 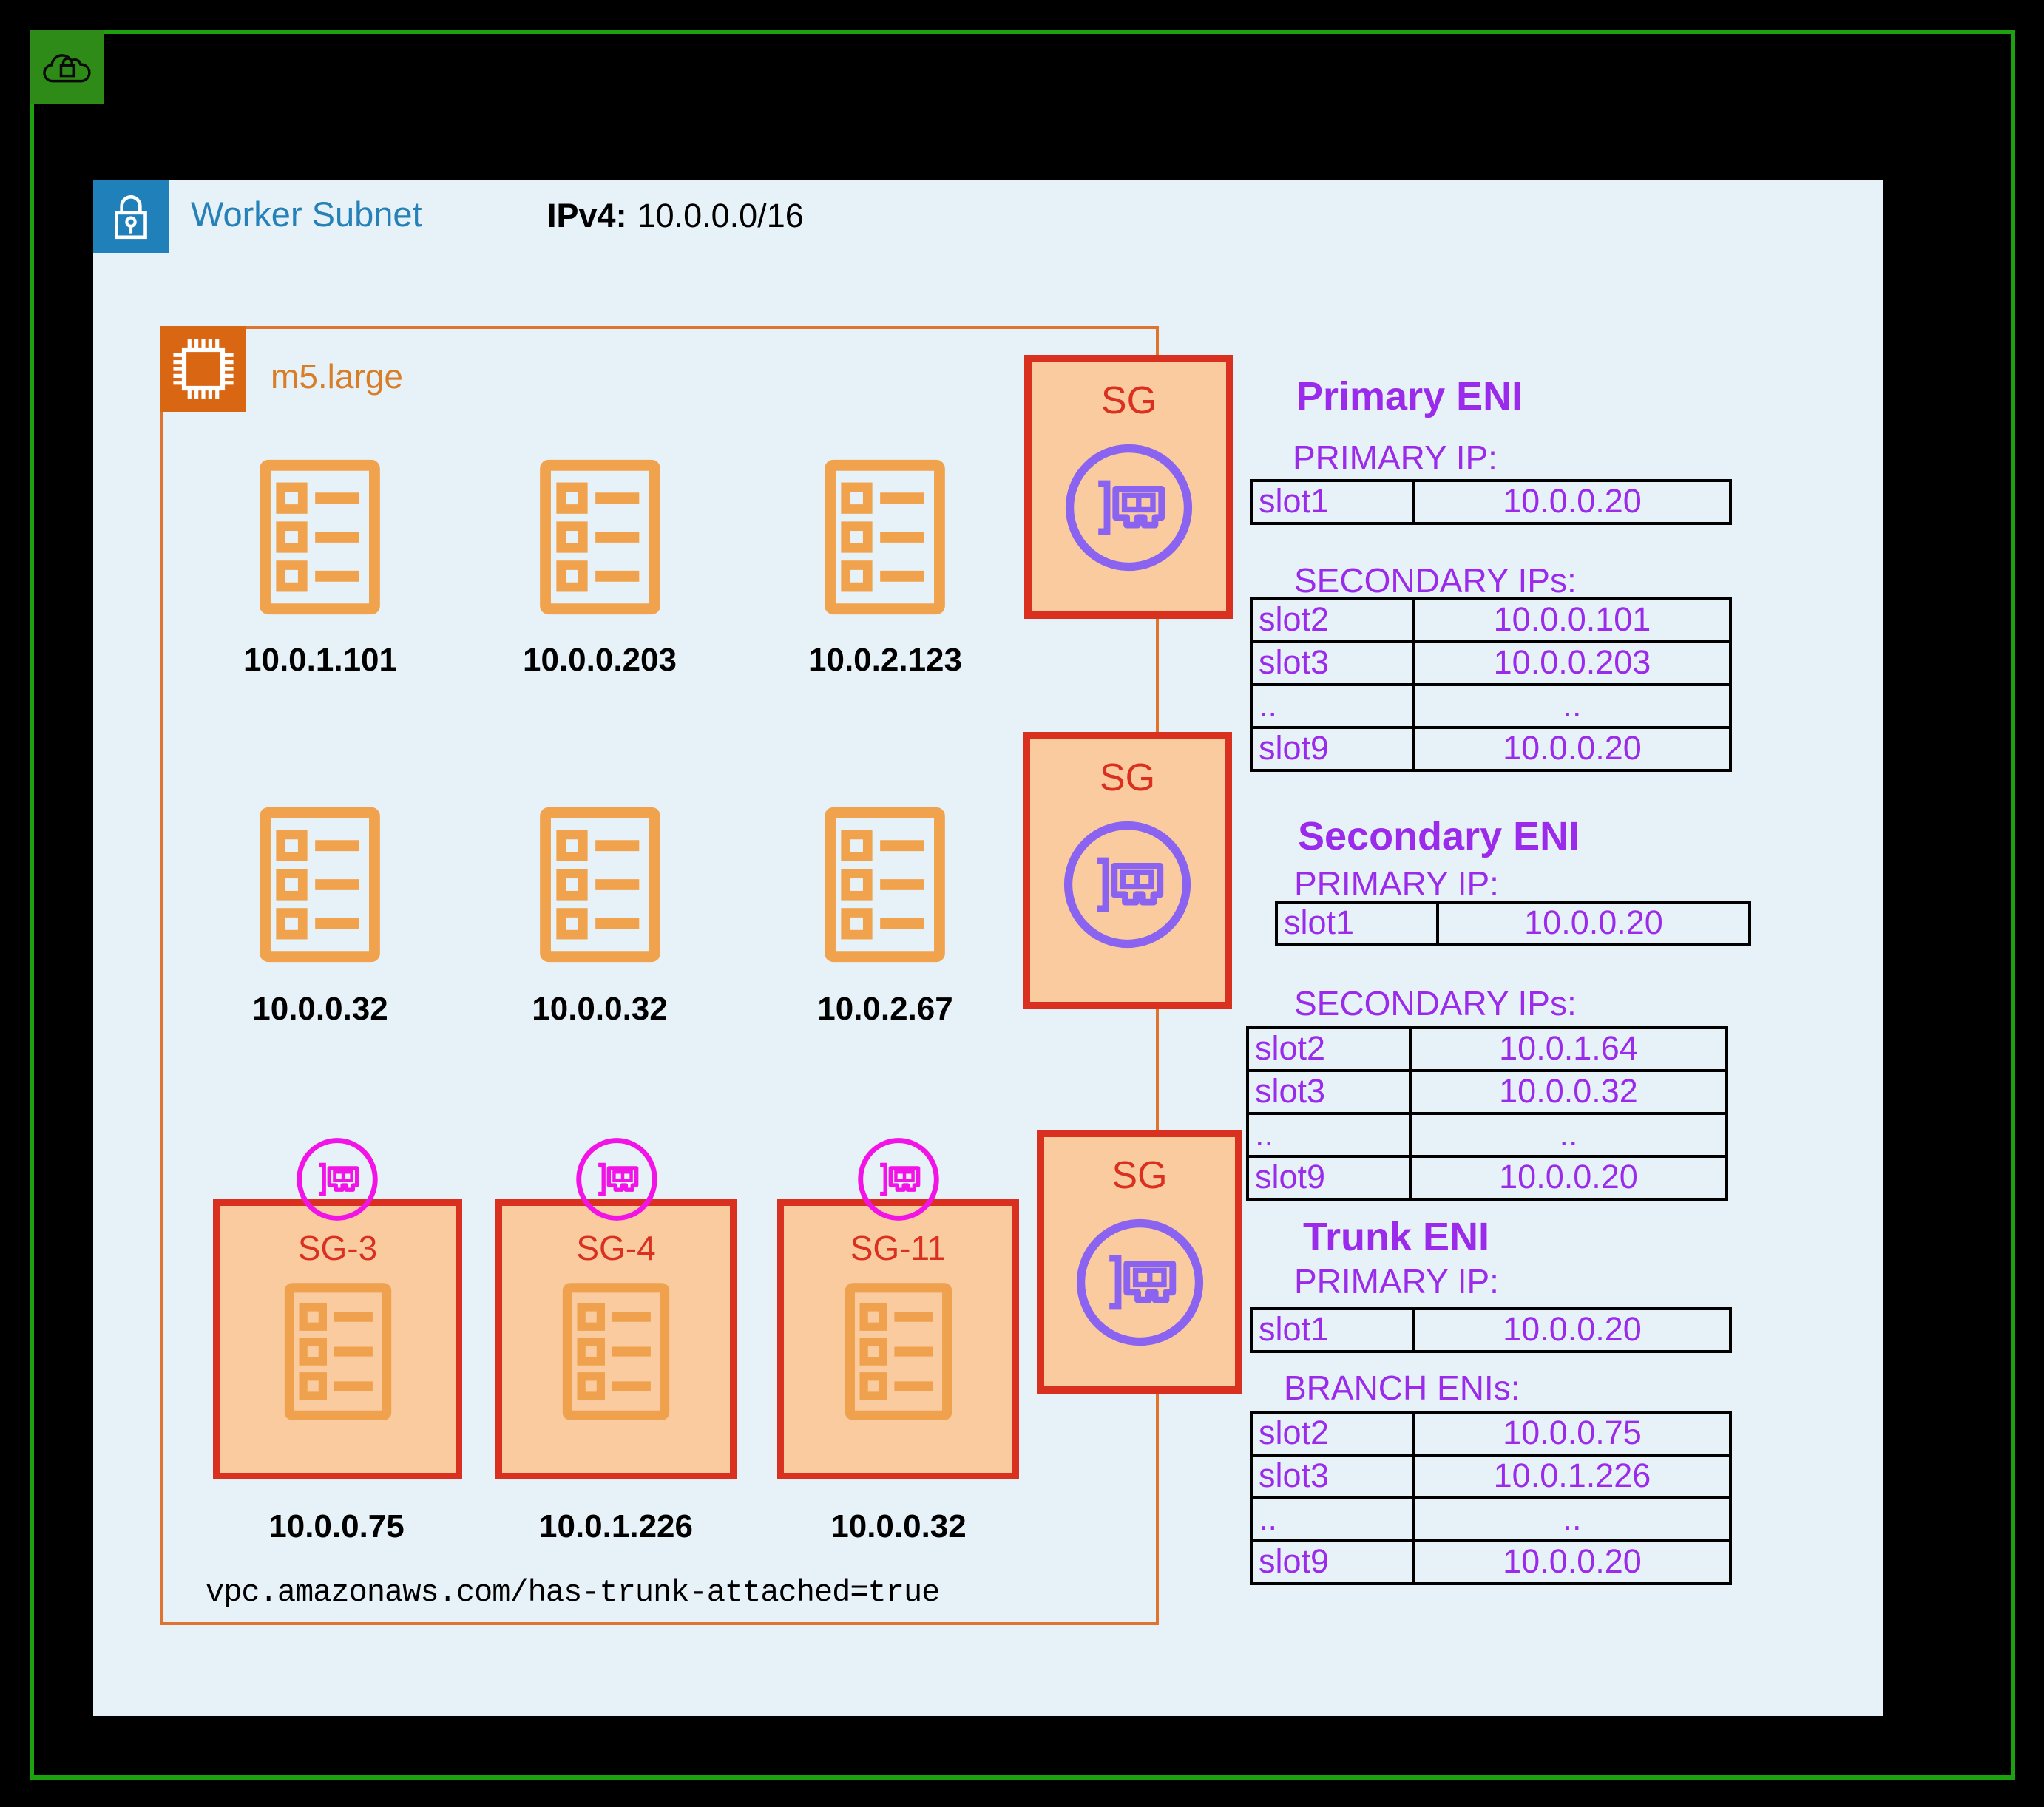 What do you see at coordinates (885, 1009) in the screenshot?
I see `pod-ip: 10.0.2.67` at bounding box center [885, 1009].